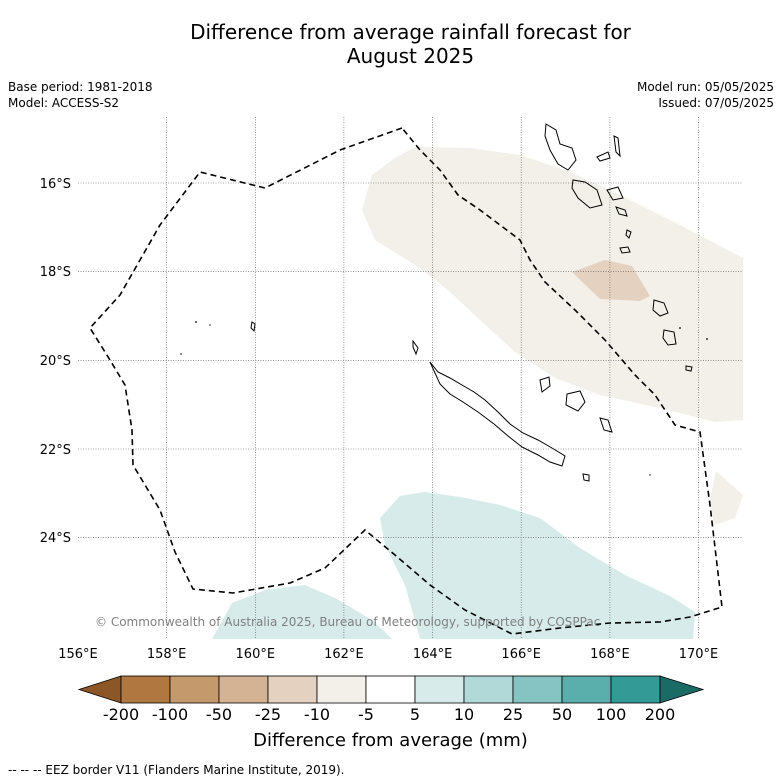 The height and width of the screenshot is (781, 781). Describe the element at coordinates (167, 654) in the screenshot. I see `lon-label-158e: 158°E` at that location.